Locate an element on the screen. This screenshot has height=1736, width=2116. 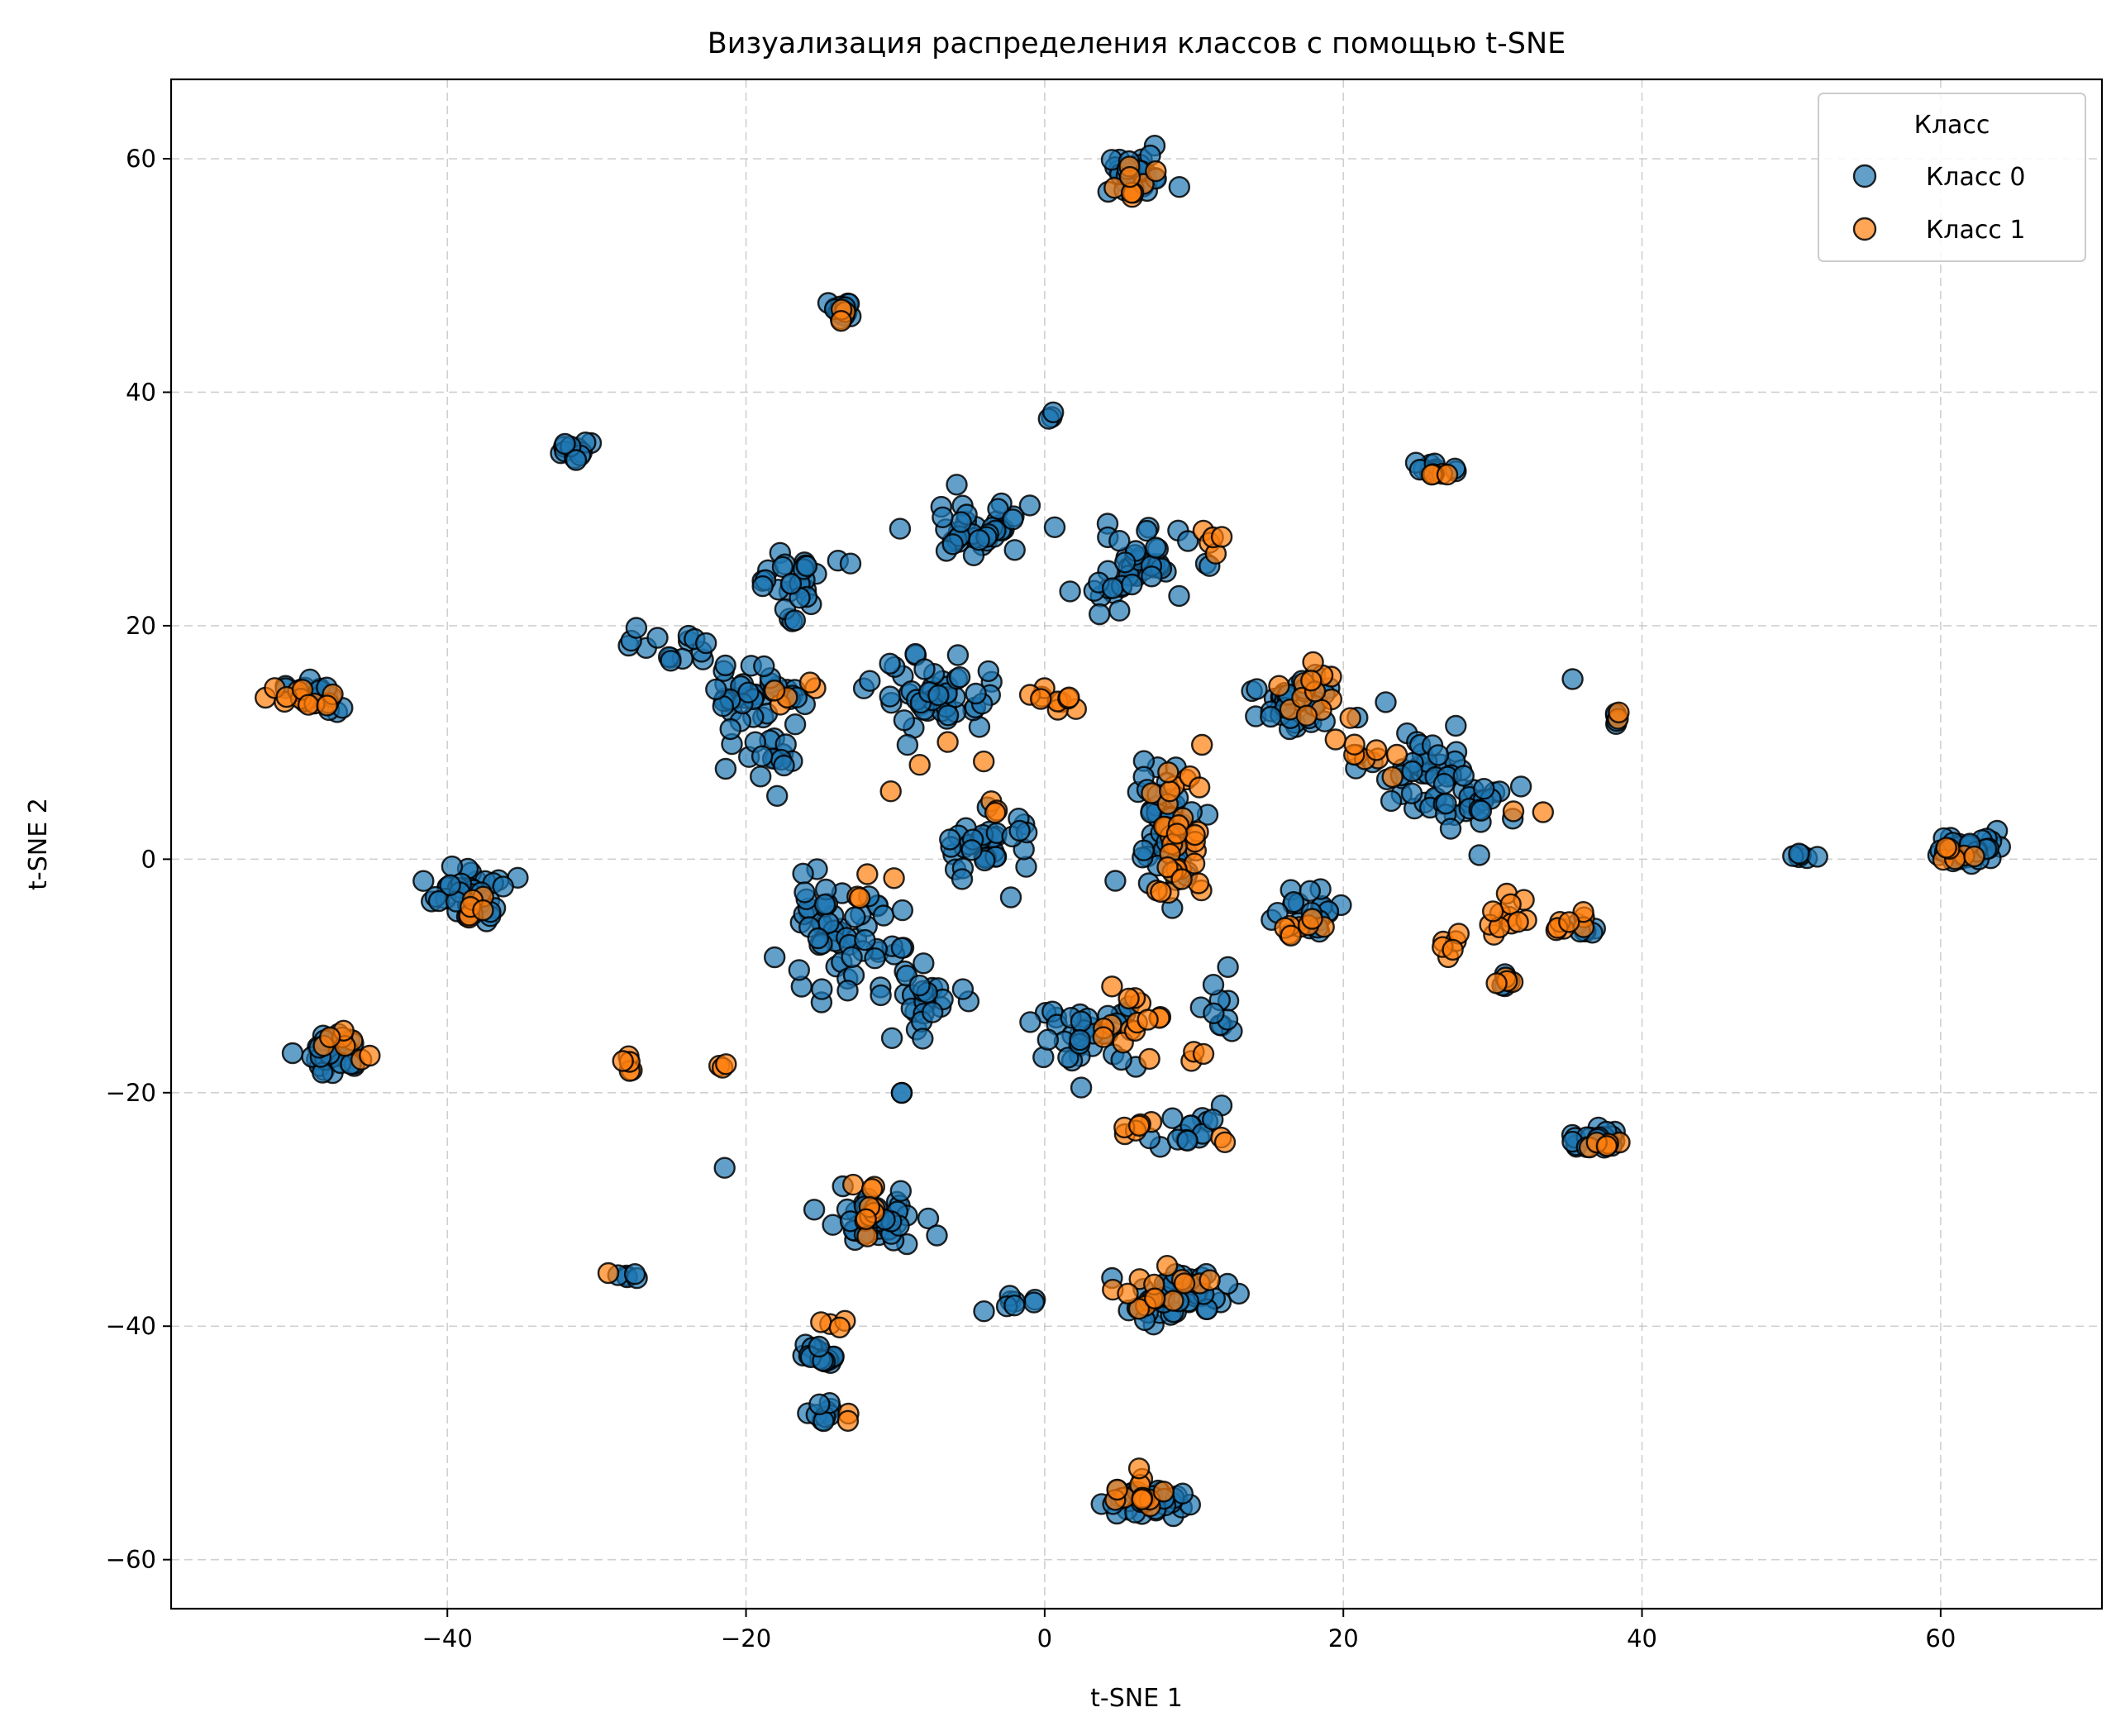
legend-label-1: Класс 1 is located at coordinates (1975, 230).